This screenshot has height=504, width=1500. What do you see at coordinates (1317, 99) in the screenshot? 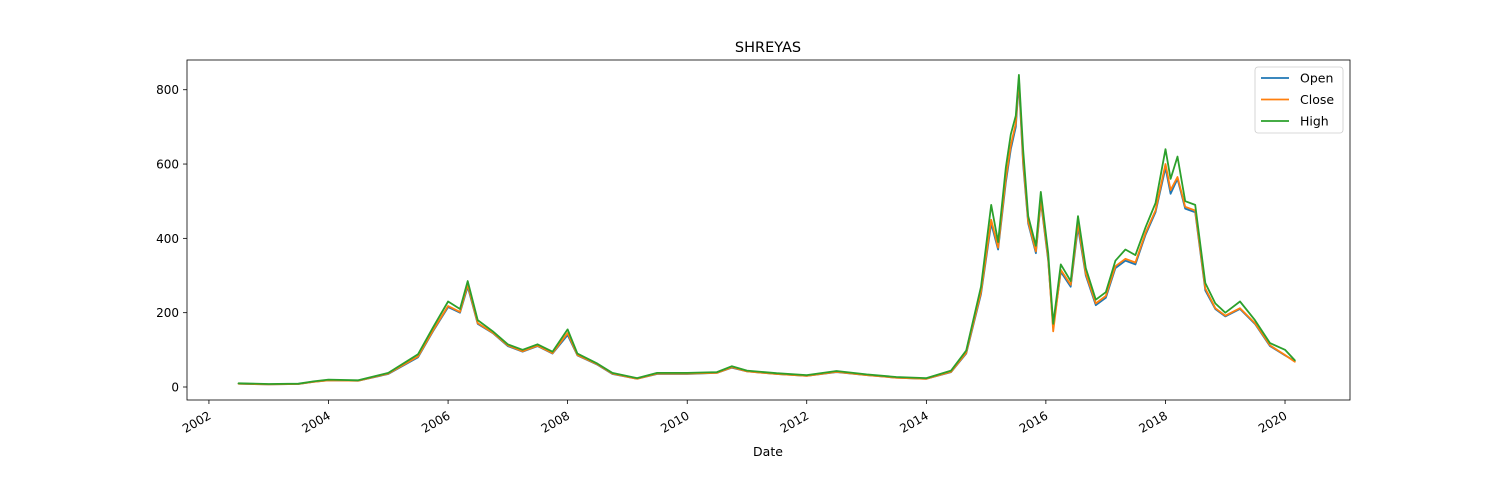
I see `legend-label-close: Close` at bounding box center [1317, 99].